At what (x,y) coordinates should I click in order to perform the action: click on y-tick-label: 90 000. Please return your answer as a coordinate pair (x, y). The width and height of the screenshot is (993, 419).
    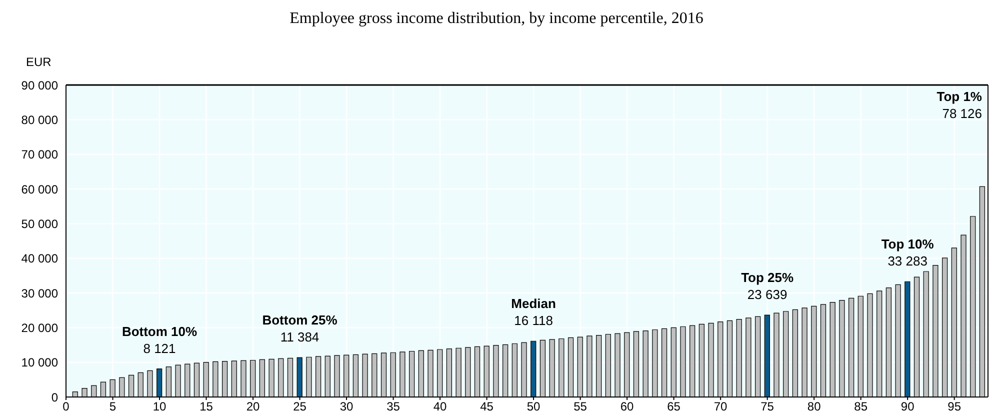
    Looking at the image, I should click on (39, 85).